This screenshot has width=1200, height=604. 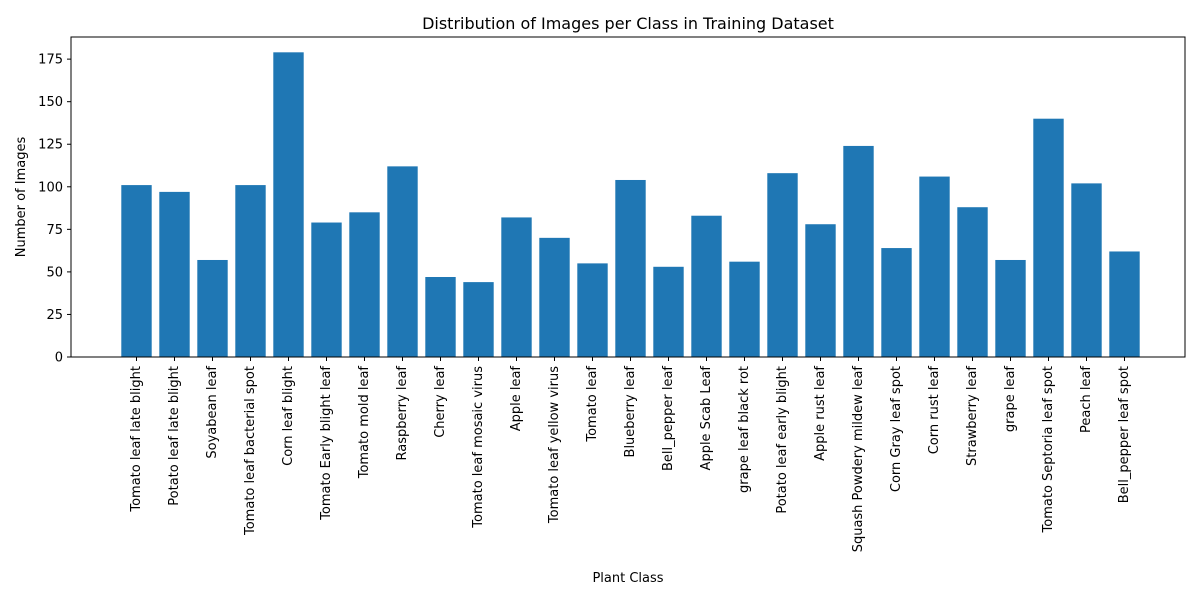 What do you see at coordinates (54, 315) in the screenshot?
I see `y-tick-label-1: 25` at bounding box center [54, 315].